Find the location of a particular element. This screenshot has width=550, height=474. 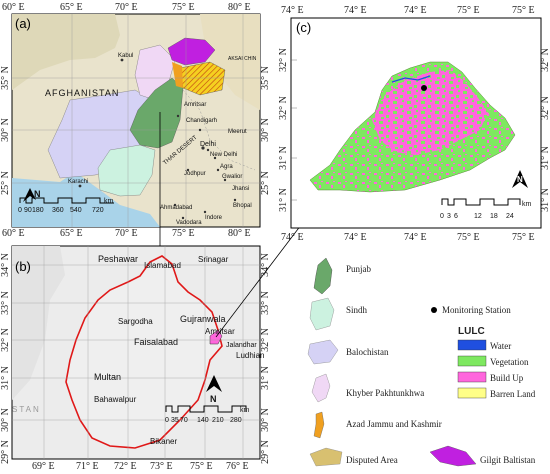

legend-gilgit: Gilgit Baltistan is located at coordinates (508, 460).